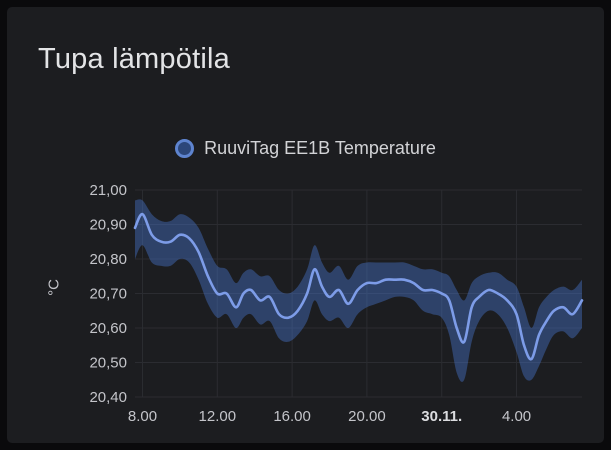 The width and height of the screenshot is (611, 450). What do you see at coordinates (320, 148) in the screenshot?
I see `legend-series-label: RuuviTag EE1B Temperature` at bounding box center [320, 148].